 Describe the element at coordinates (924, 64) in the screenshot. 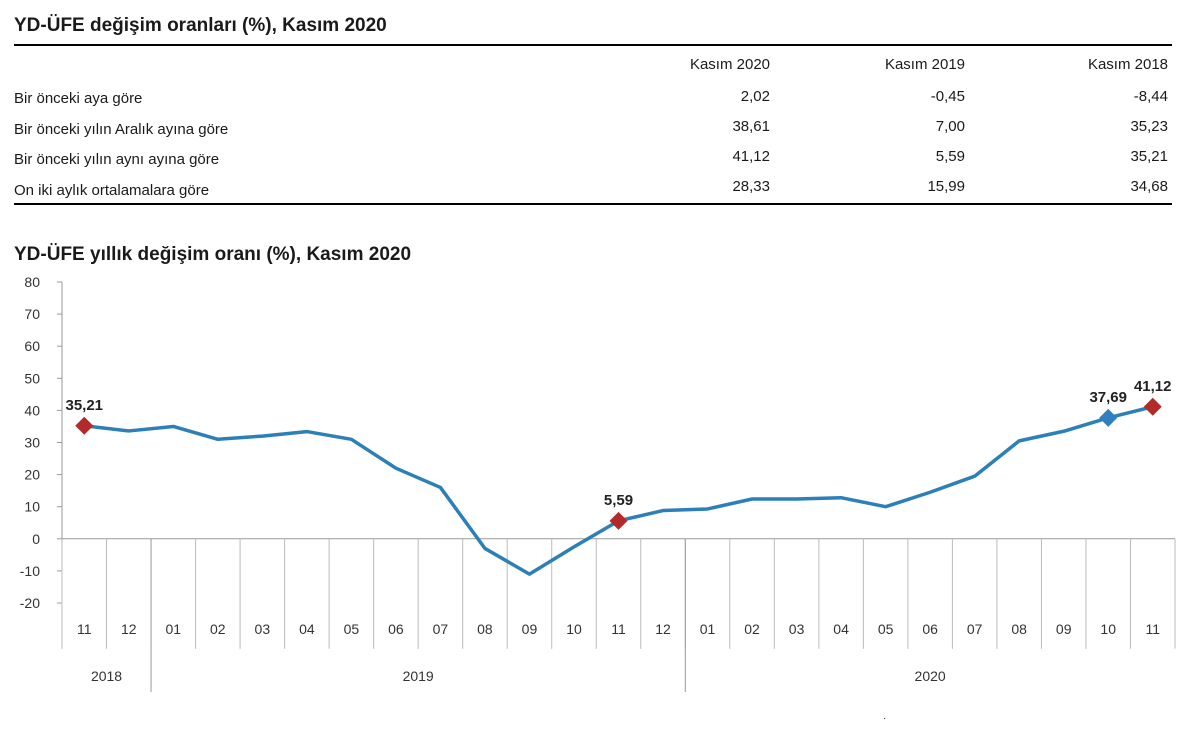

I see `table-header-2: Kasım 2019` at that location.